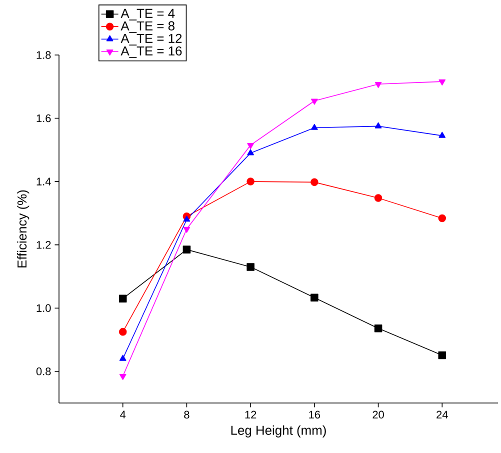 Image resolution: width=501 pixels, height=453 pixels. What do you see at coordinates (43, 308) in the screenshot?
I see `y-tick-label: 1.0` at bounding box center [43, 308].